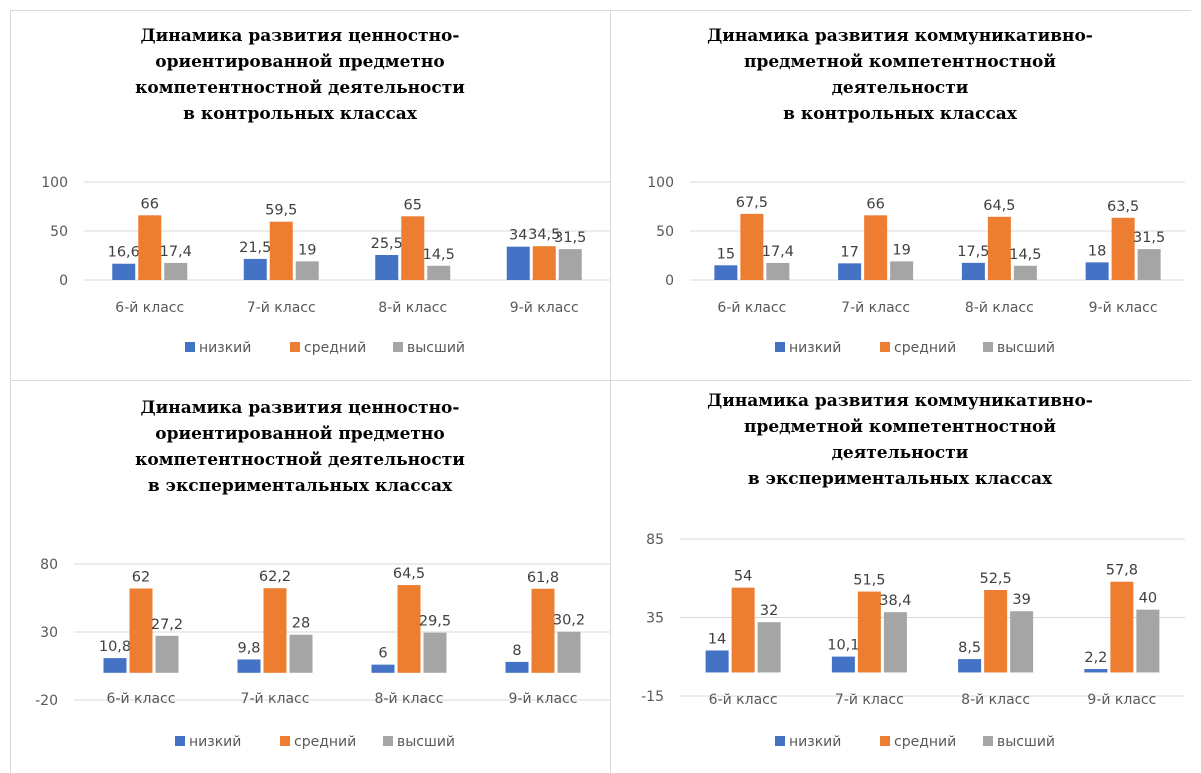 This screenshot has height=773, width=1201. Describe the element at coordinates (46, 701) in the screenshot. I see `y-tick-label: -20` at that location.